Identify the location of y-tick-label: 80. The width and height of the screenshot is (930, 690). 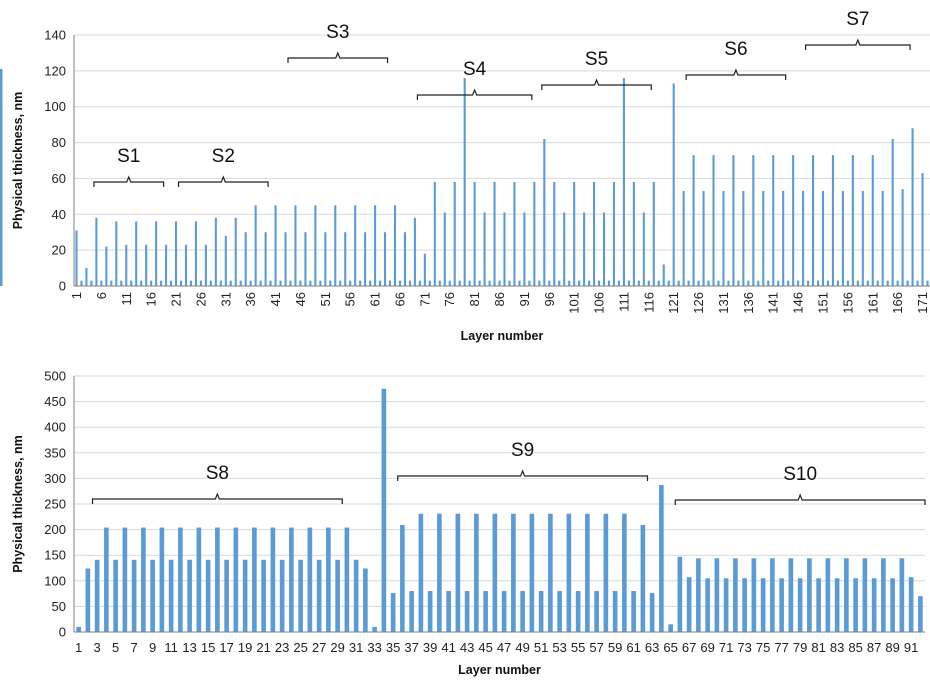
(59, 142).